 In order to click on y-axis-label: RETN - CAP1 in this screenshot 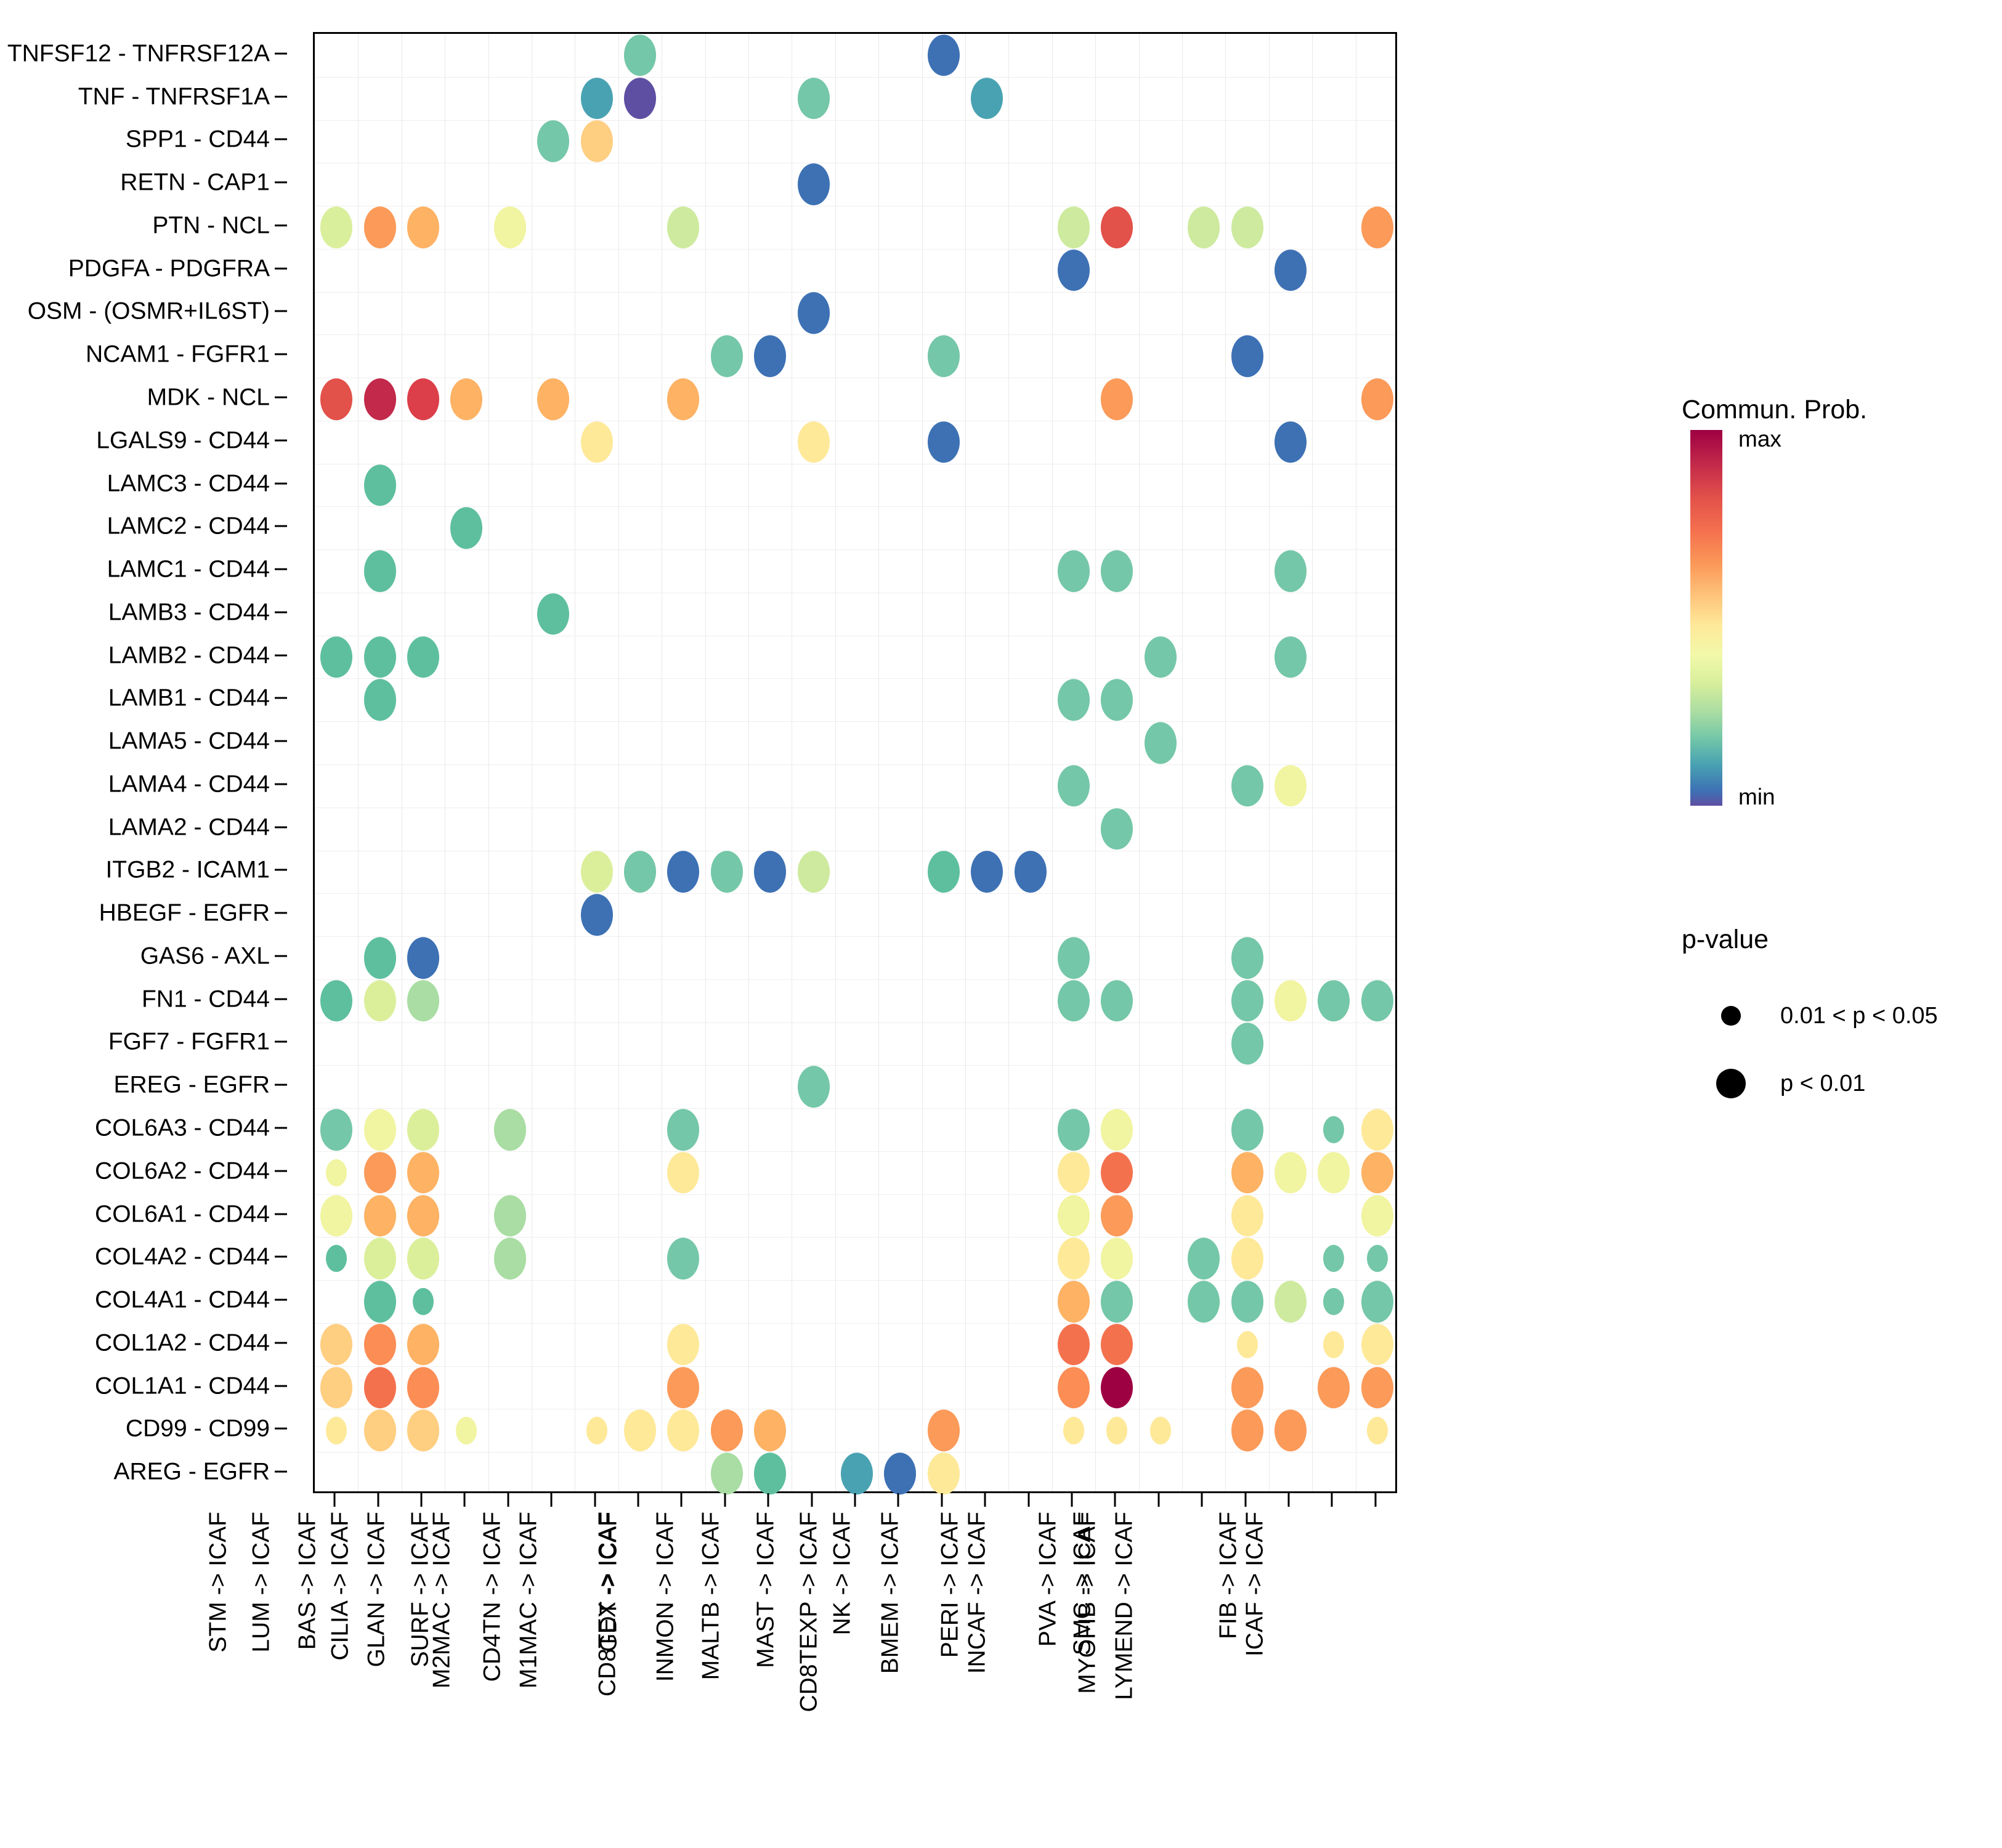, I will do `click(195, 182)`.